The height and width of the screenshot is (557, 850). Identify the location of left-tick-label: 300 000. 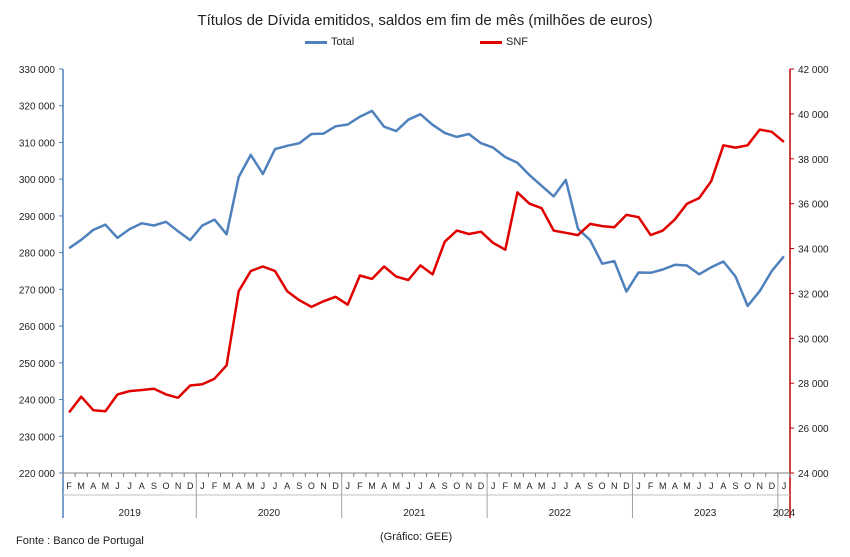
(37, 180).